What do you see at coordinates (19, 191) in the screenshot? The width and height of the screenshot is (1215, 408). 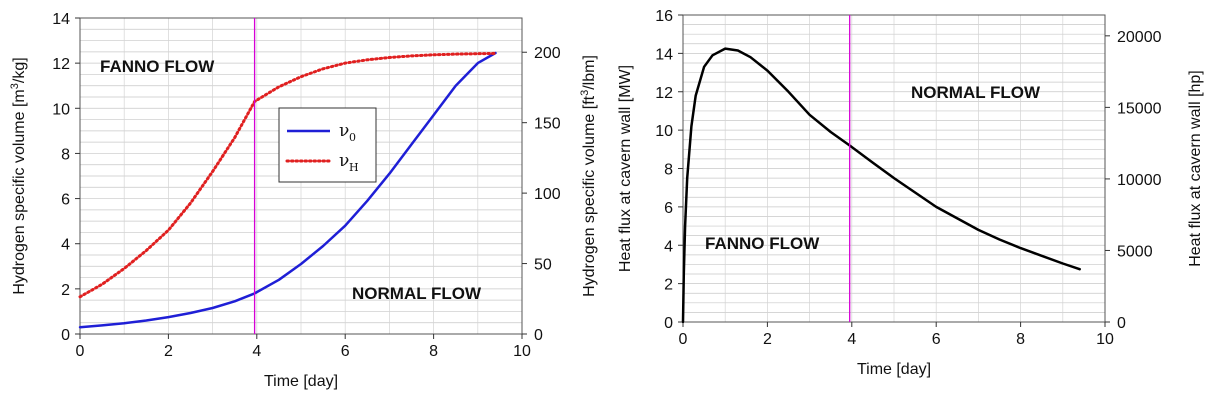 I see `y-axis-label-text: Hydrogen specific volume [m` at bounding box center [19, 191].